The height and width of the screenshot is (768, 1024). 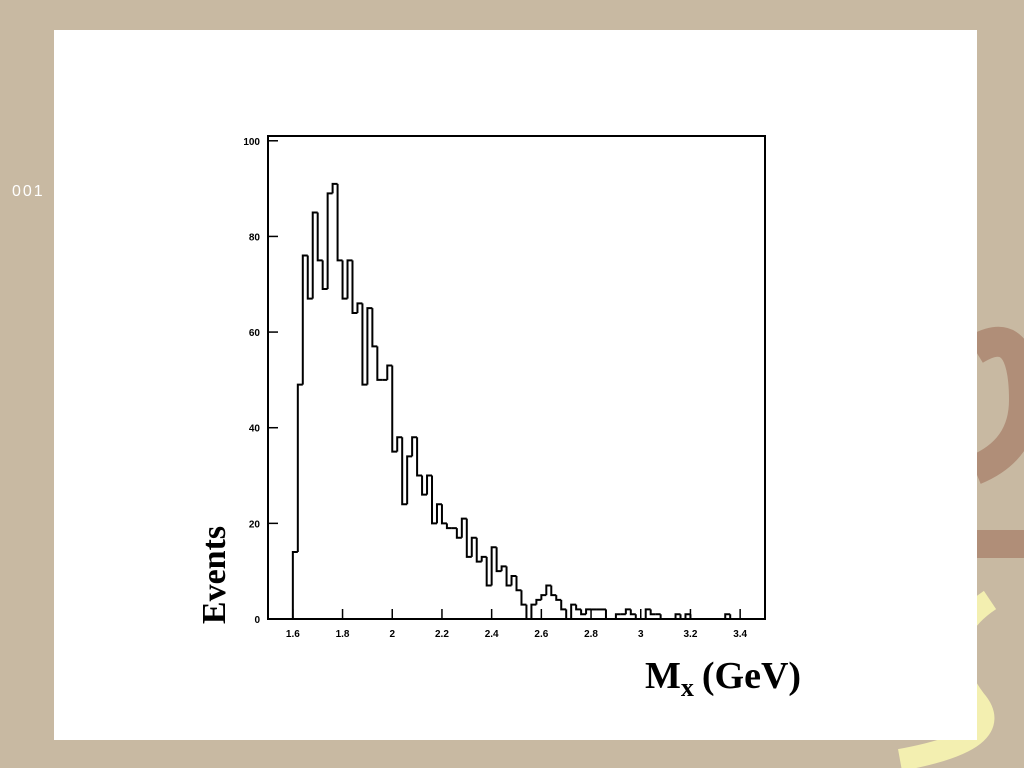 What do you see at coordinates (255, 429) in the screenshot?
I see `y-tick-label: 40` at bounding box center [255, 429].